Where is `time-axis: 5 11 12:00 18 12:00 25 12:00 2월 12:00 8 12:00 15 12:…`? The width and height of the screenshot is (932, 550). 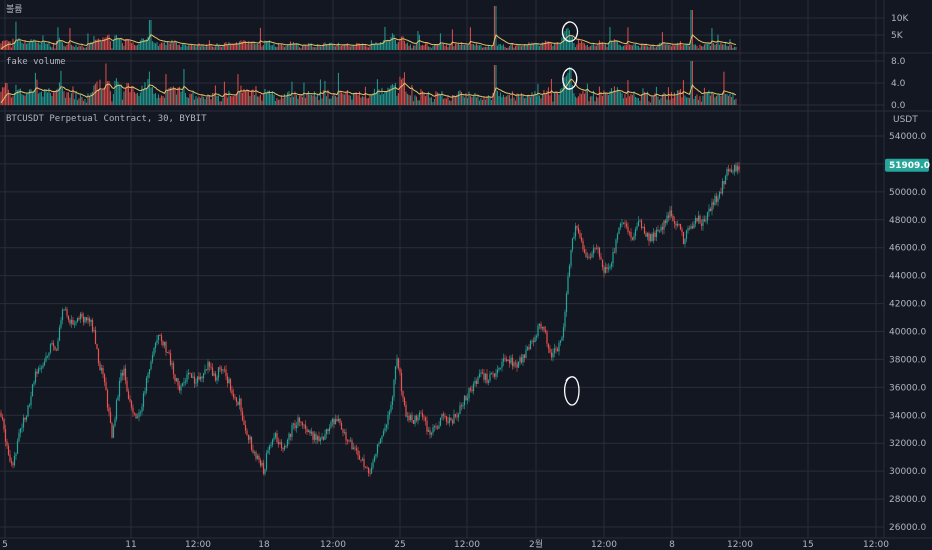 time-axis: 5 11 12:00 18 12:00 25 12:00 2월 12:00 8 12:00 15 12:… is located at coordinates (445, 544).